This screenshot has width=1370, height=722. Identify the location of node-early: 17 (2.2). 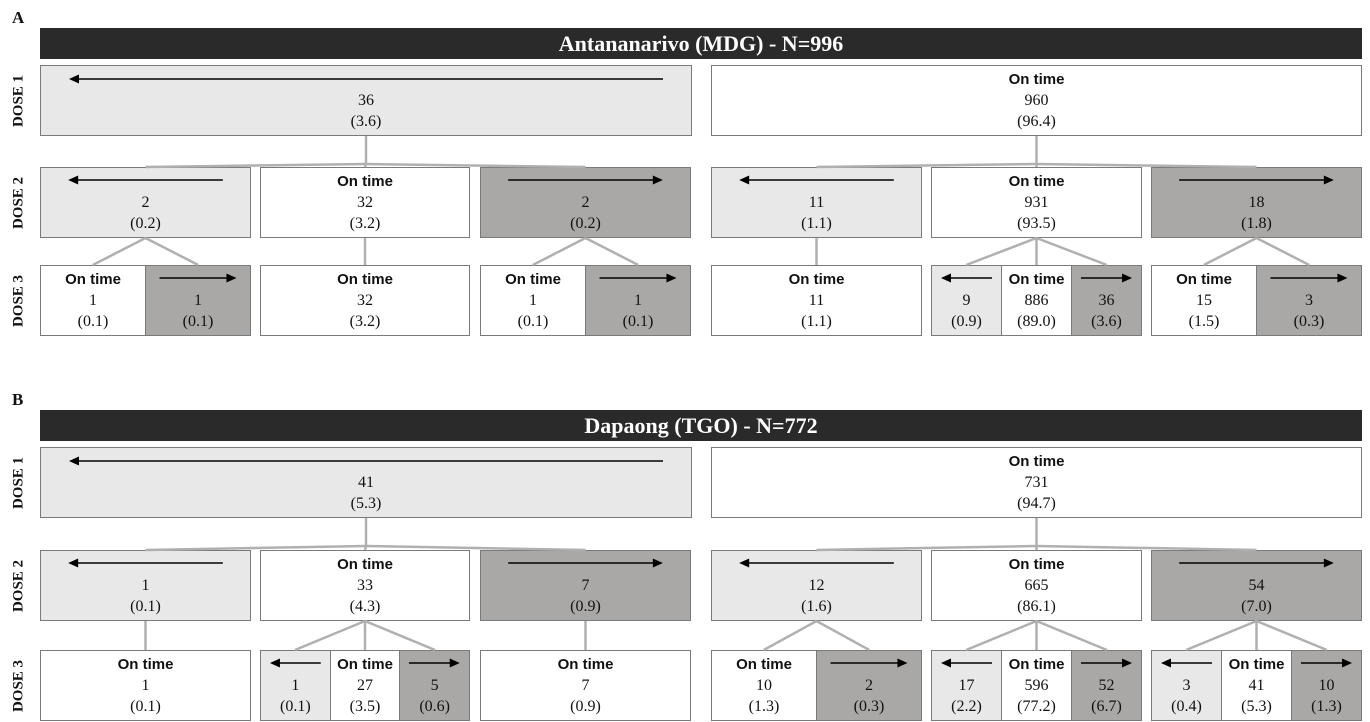
(966, 685).